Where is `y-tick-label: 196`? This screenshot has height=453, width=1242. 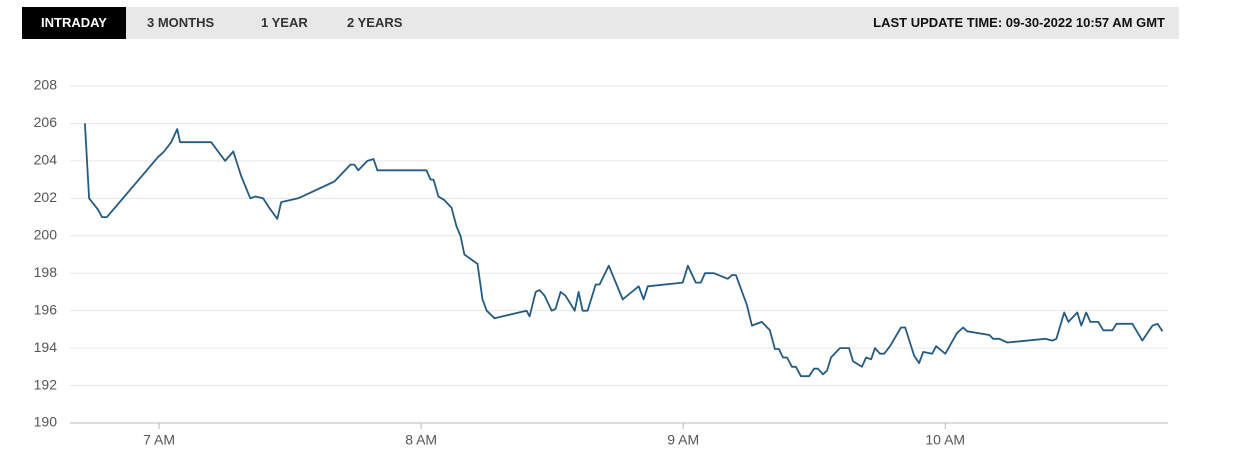
y-tick-label: 196 is located at coordinates (46, 309).